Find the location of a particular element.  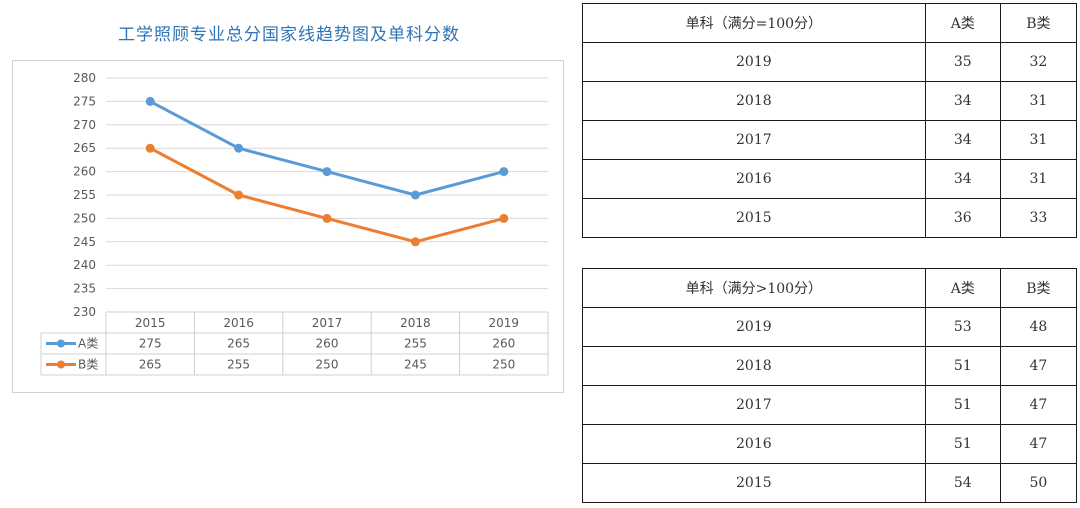

table-row: 2018 34 31 is located at coordinates (830, 101).